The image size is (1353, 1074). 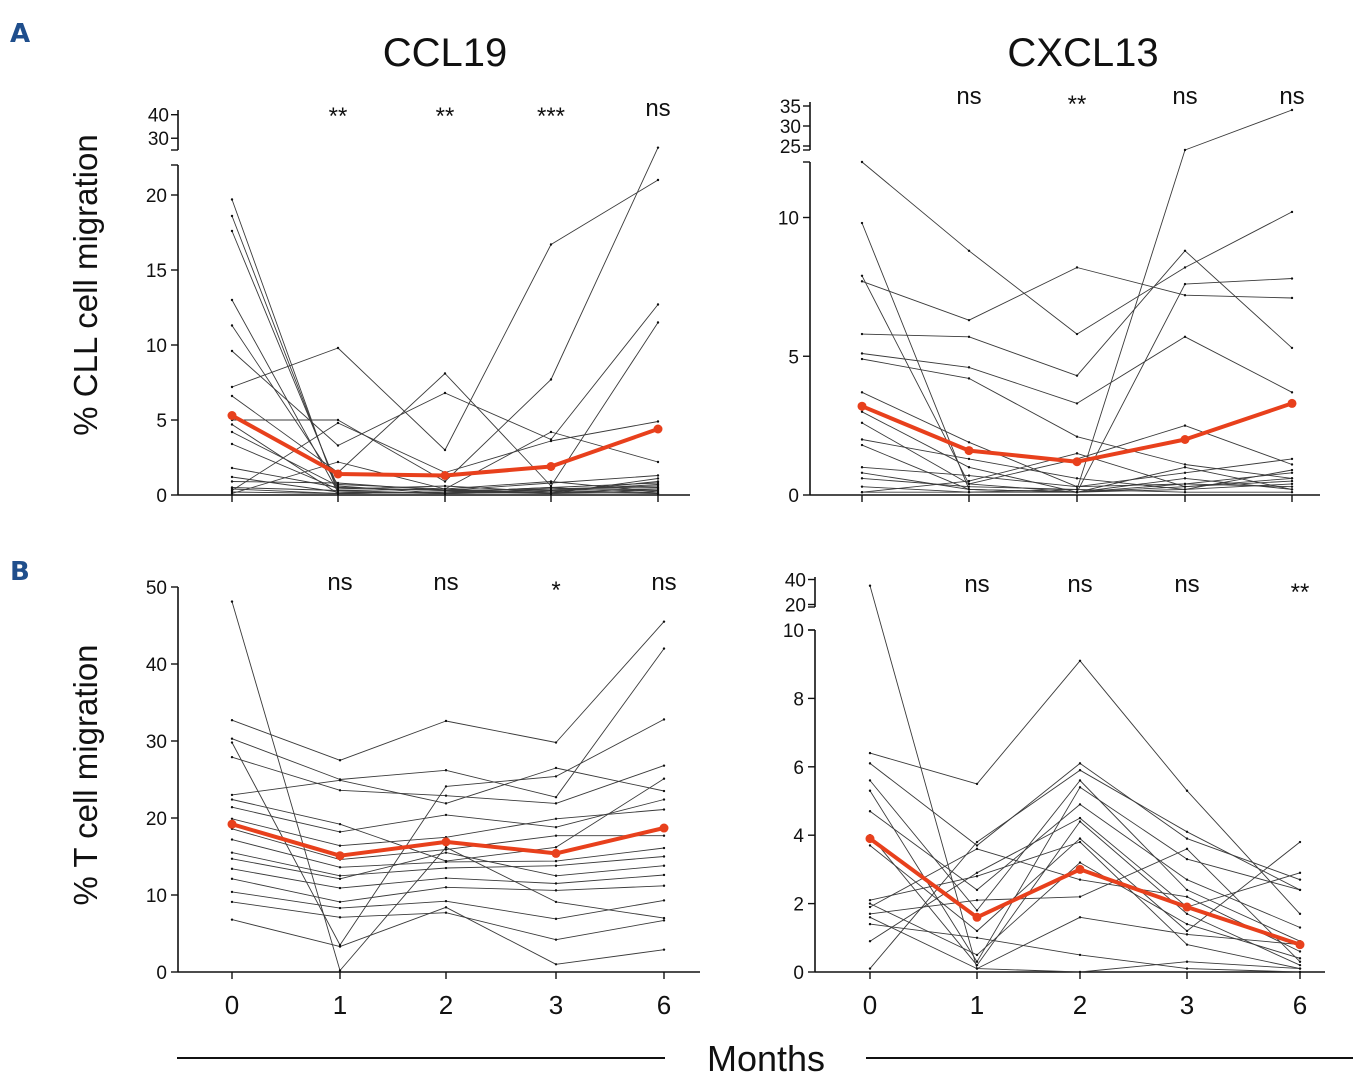 What do you see at coordinates (156, 742) in the screenshot?
I see `y-tick-label: 30` at bounding box center [156, 742].